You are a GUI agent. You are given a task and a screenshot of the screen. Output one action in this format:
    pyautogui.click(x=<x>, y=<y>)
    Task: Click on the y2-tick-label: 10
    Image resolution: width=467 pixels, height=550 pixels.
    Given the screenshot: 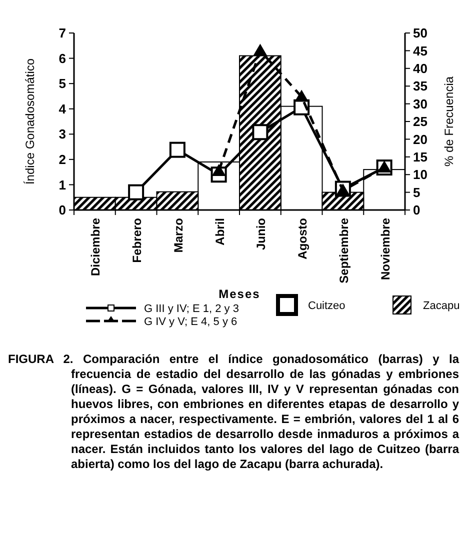 What is the action you would take?
    pyautogui.click(x=420, y=174)
    